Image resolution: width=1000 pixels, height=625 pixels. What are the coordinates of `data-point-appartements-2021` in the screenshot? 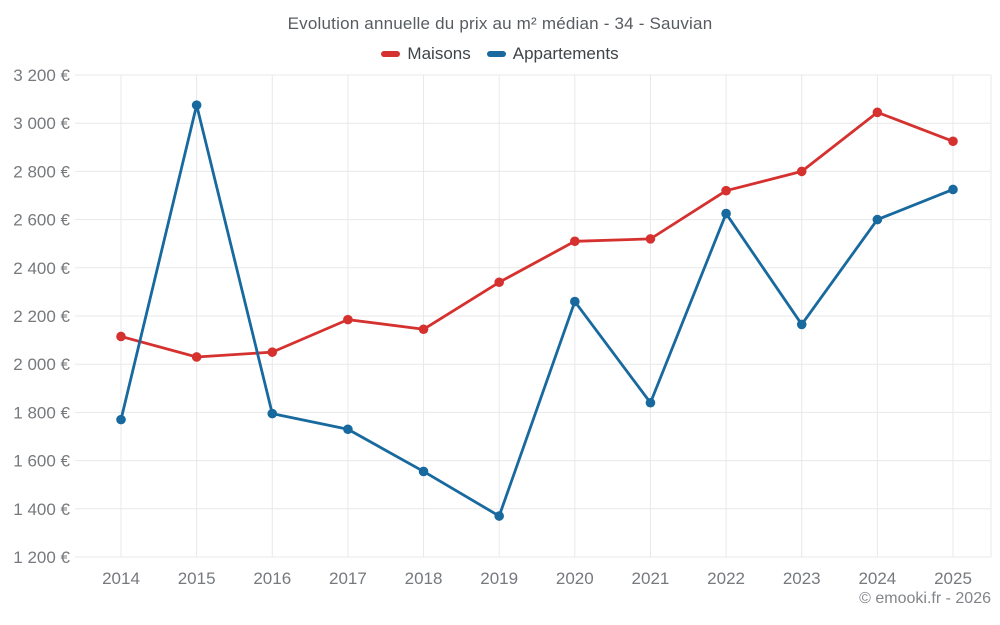 It's located at (650, 402).